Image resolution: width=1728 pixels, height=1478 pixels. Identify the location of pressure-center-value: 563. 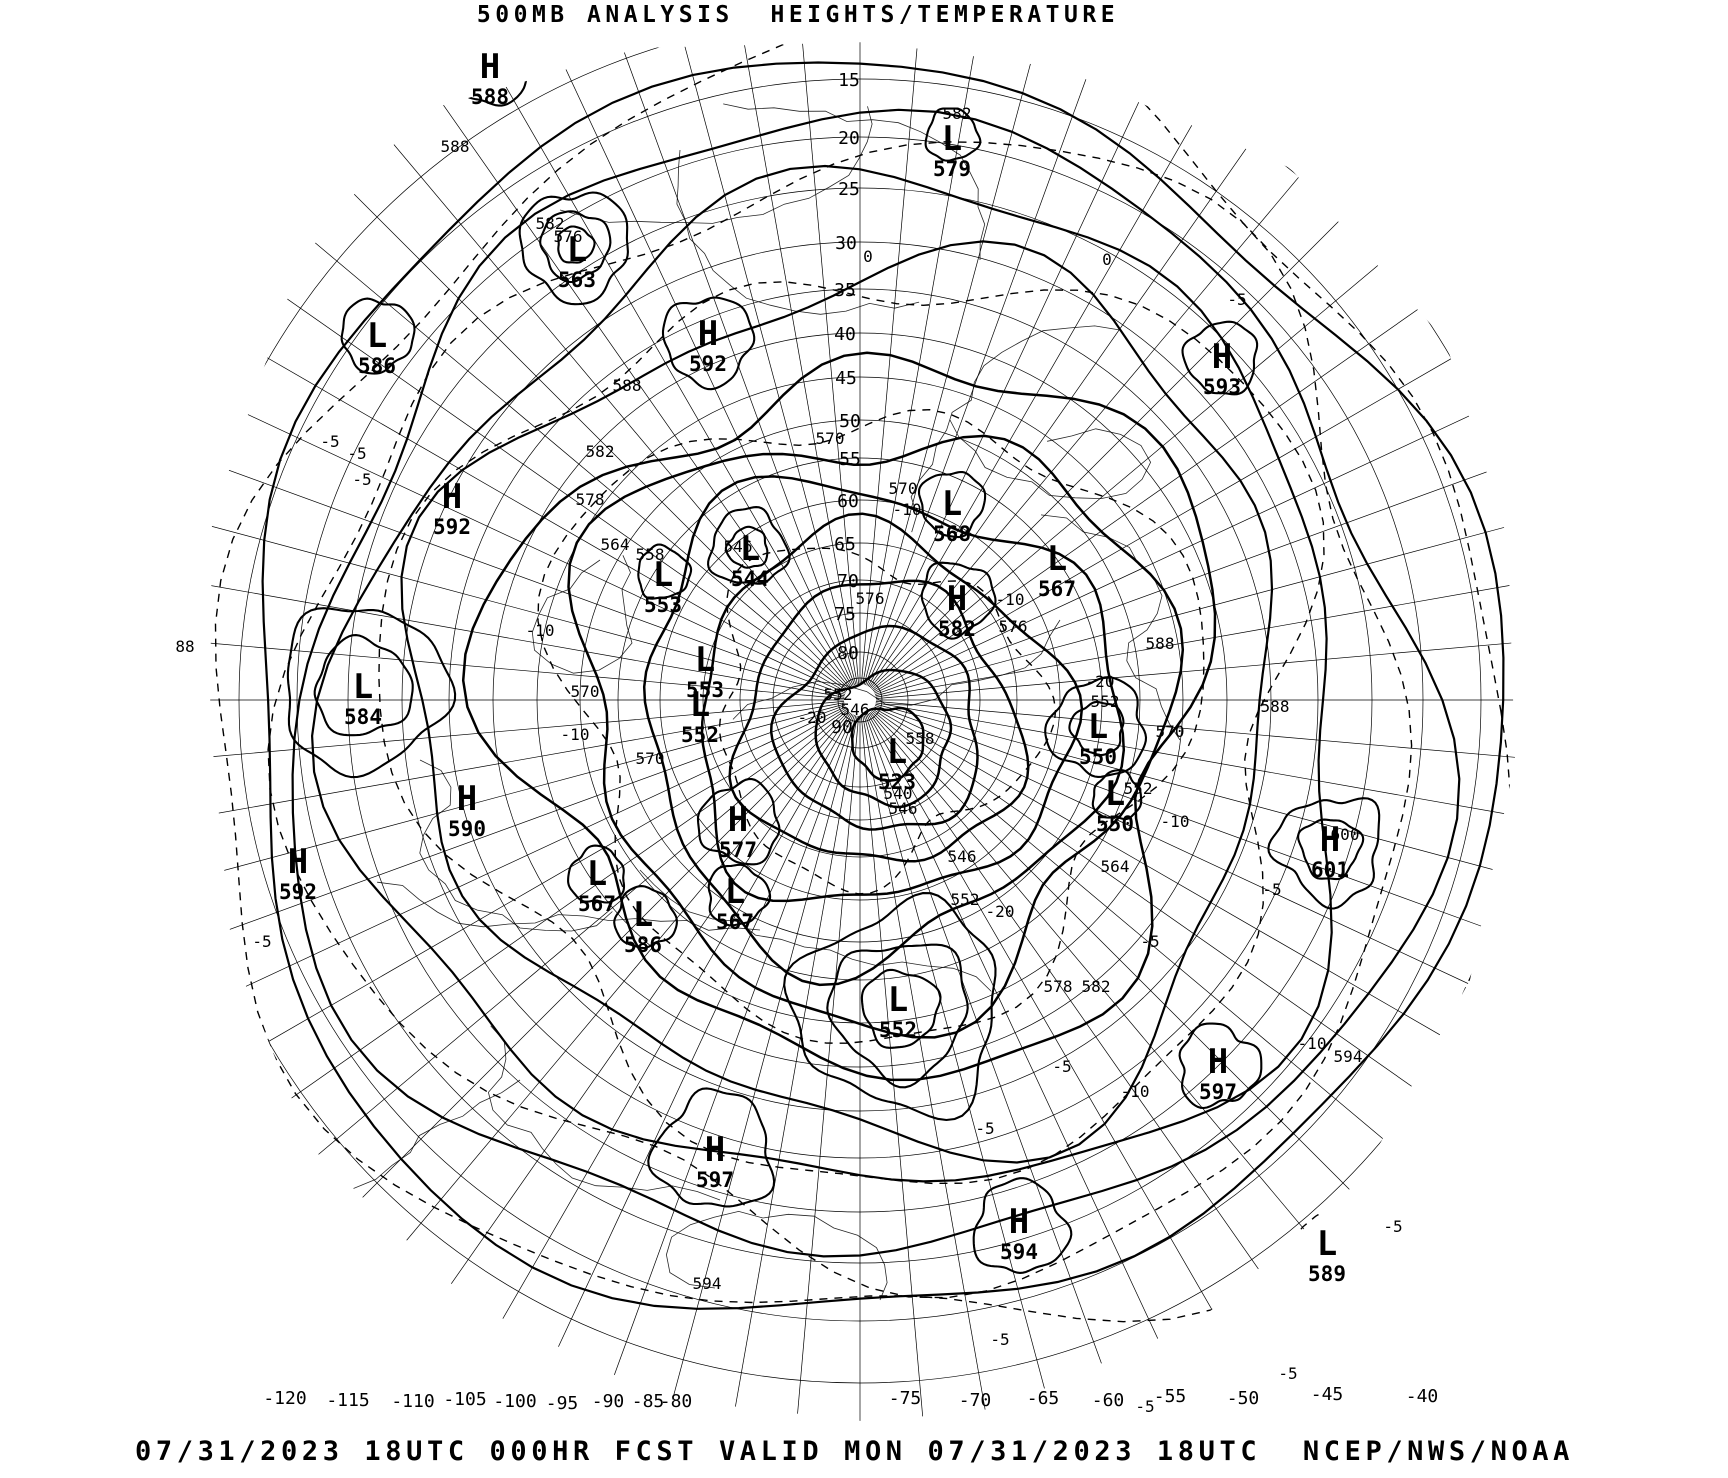
(577, 280).